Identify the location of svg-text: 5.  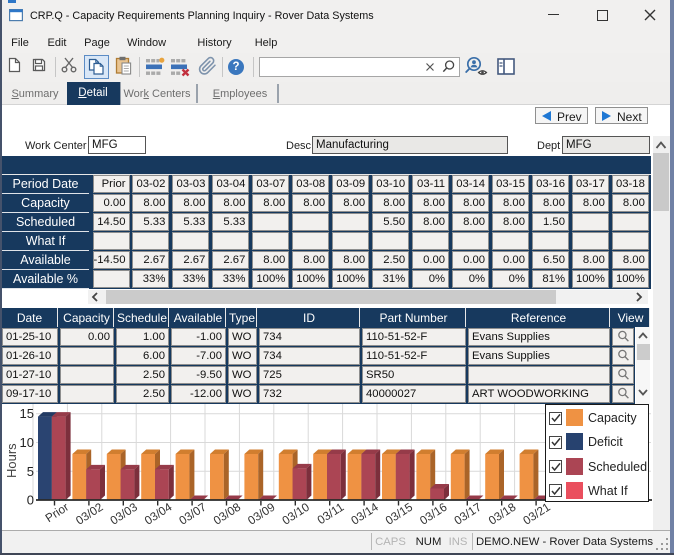
(30, 471).